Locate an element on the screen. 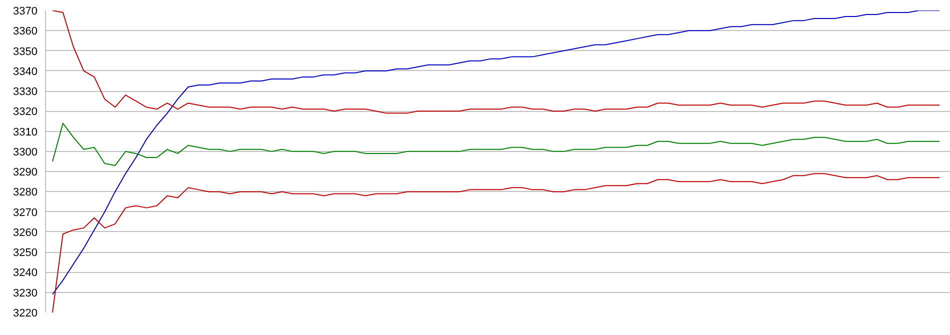  y-tick-label: 3320 is located at coordinates (25, 112).